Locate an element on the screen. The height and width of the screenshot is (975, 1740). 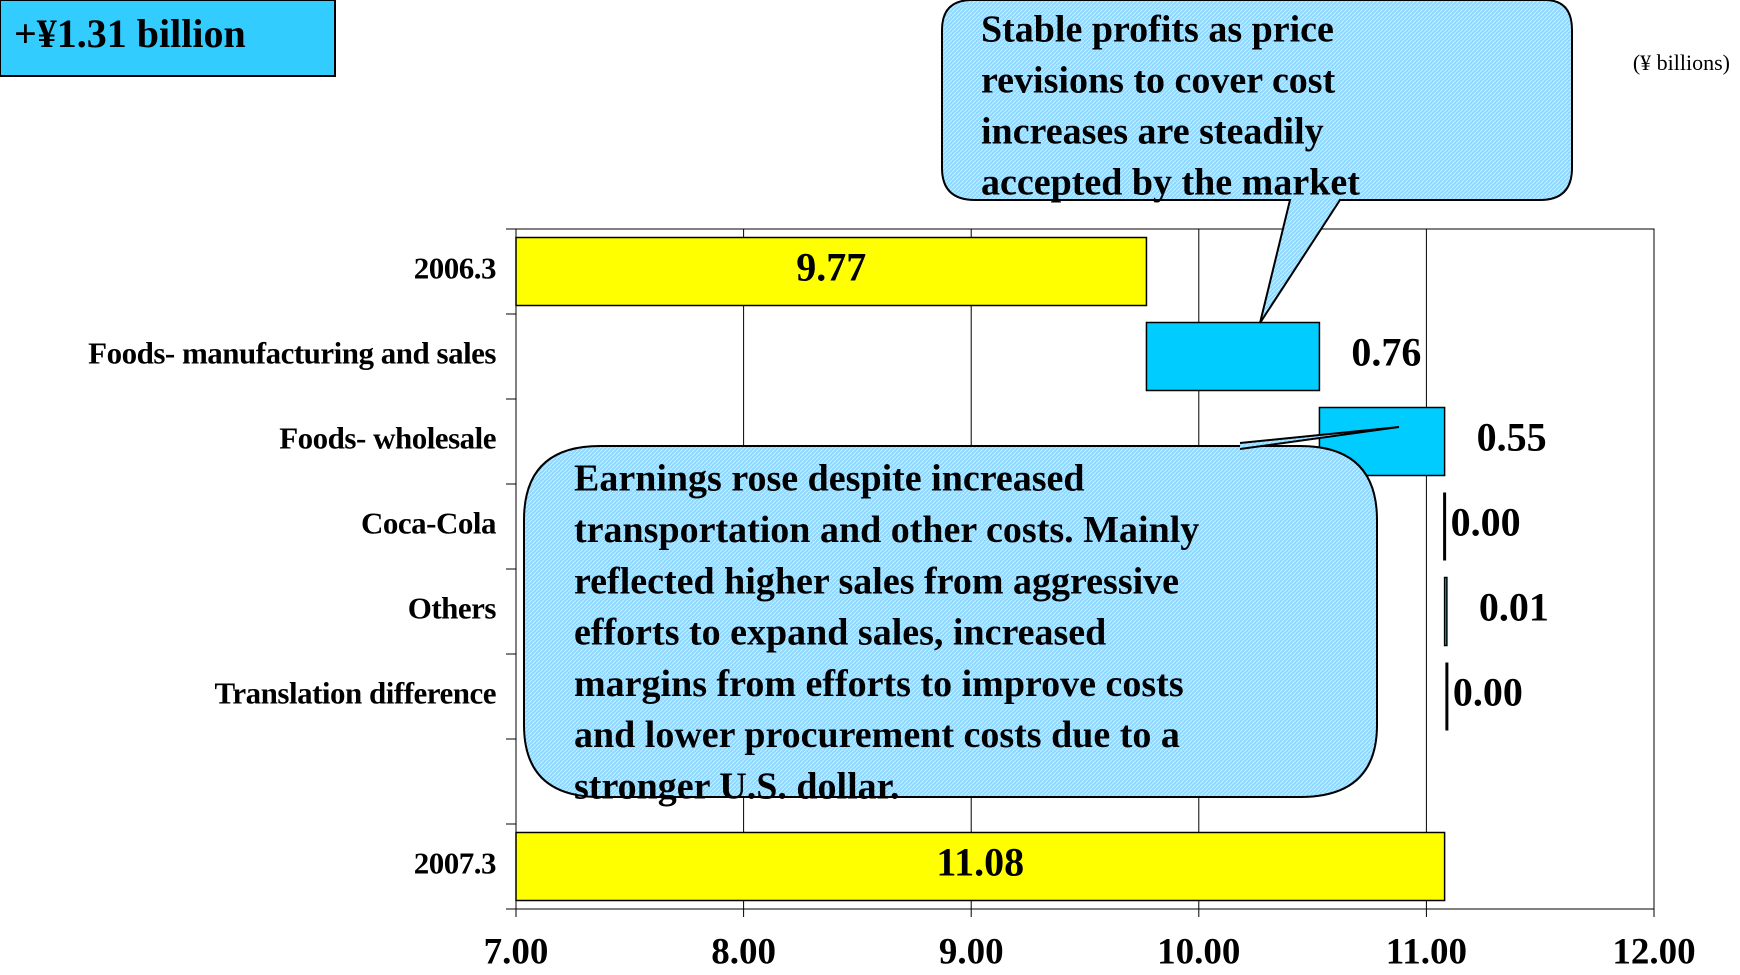
y-tick-label: 2007.3 is located at coordinates (455, 863).